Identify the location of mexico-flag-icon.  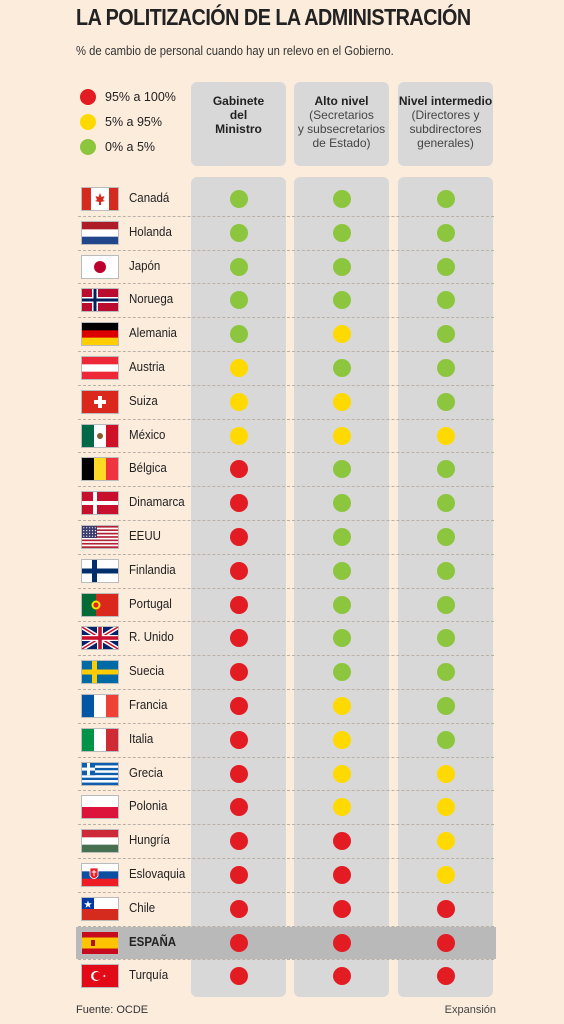
(100, 435).